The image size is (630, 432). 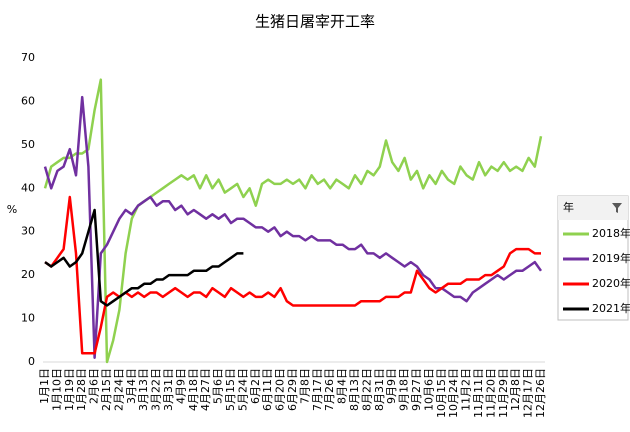 I want to click on x-tick-label: 8月31日, so click(x=379, y=389).